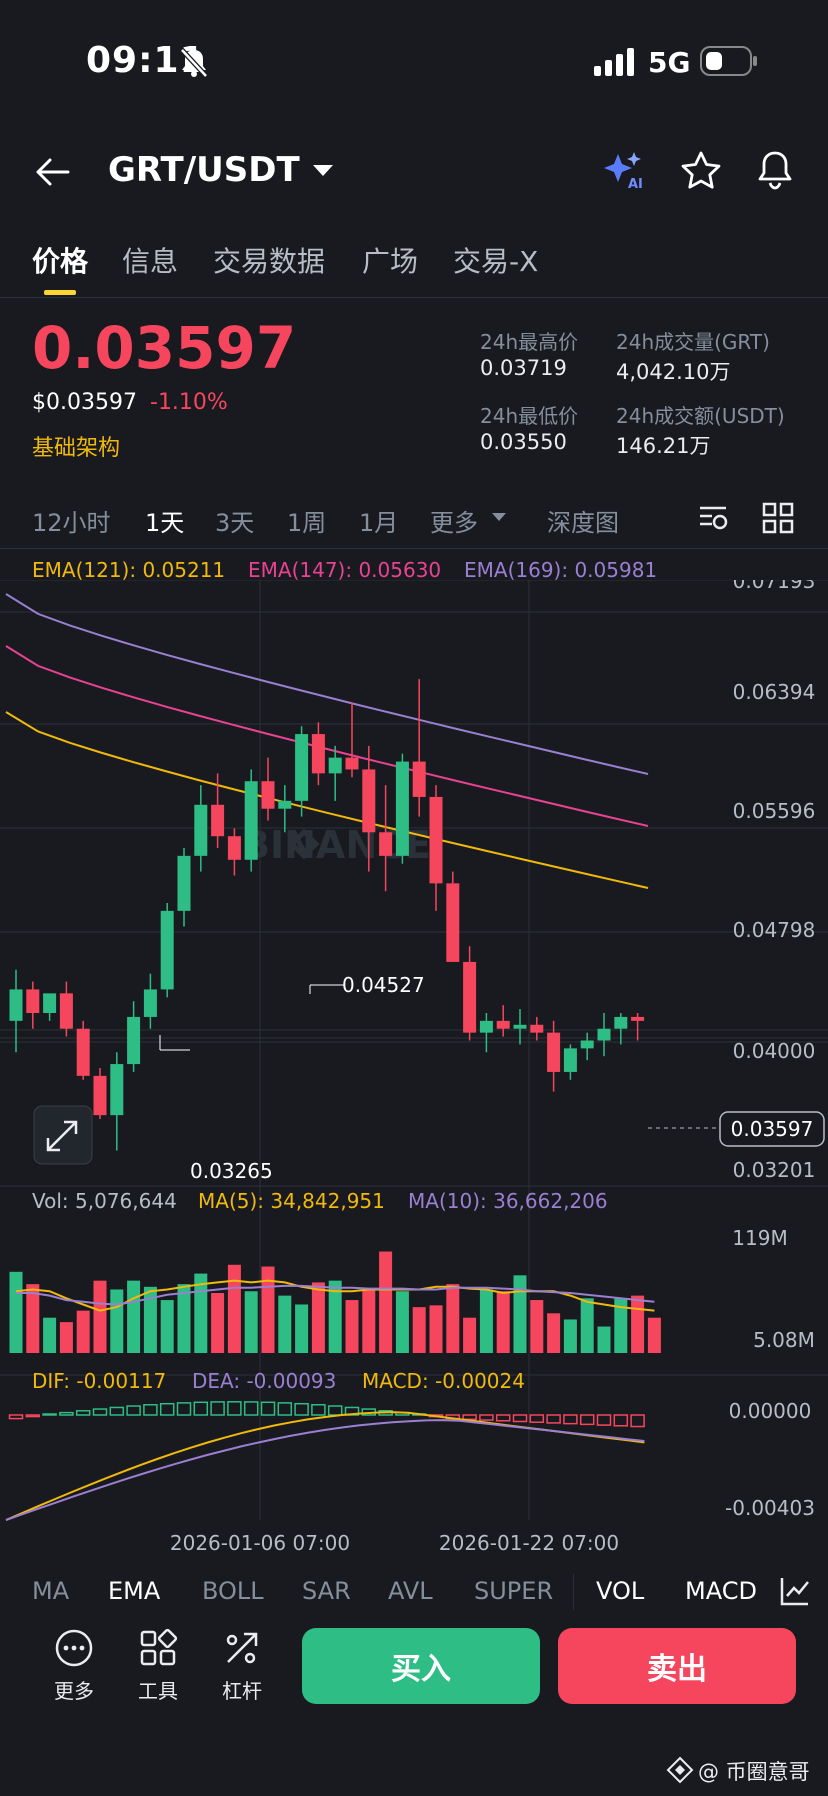 The height and width of the screenshot is (1796, 828). I want to click on favorite-star-icon, so click(701, 170).